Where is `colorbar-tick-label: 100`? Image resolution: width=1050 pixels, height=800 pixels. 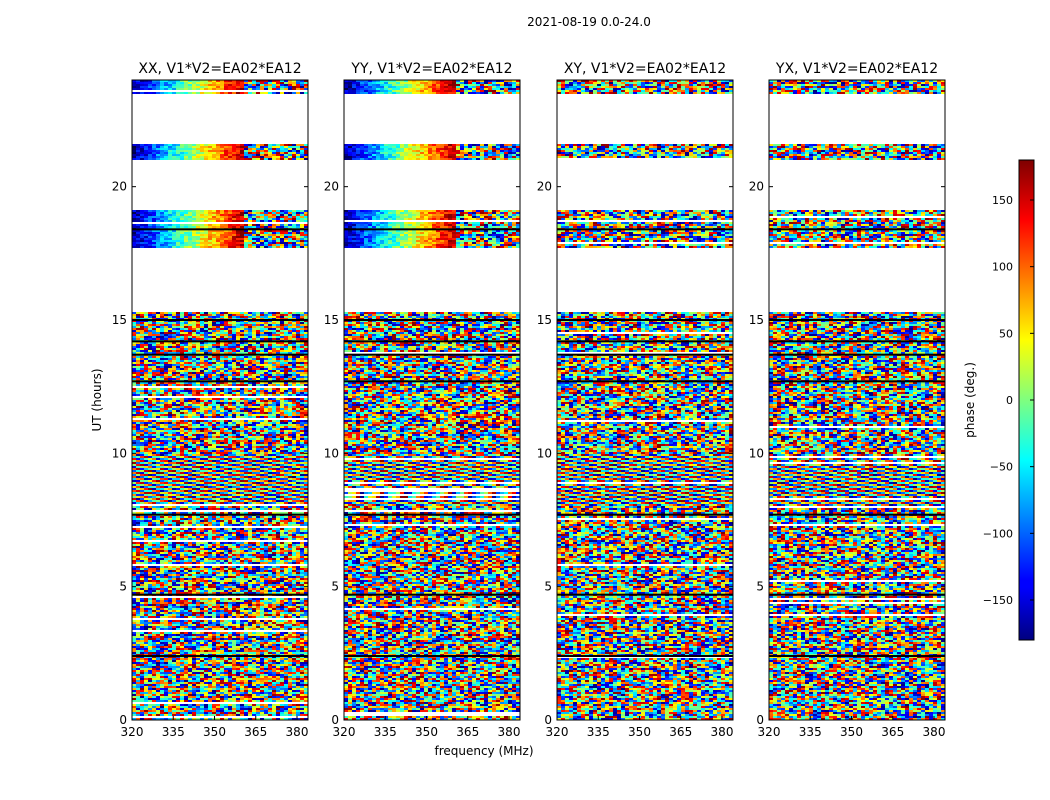
colorbar-tick-label: 100 is located at coordinates (1002, 267).